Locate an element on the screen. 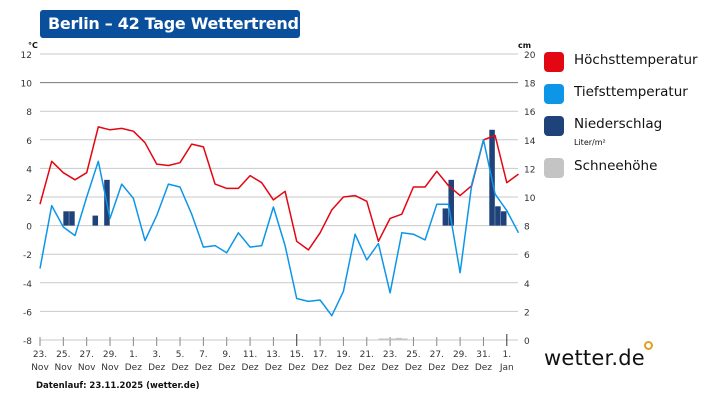  logo-dot-icon is located at coordinates (648, 345).